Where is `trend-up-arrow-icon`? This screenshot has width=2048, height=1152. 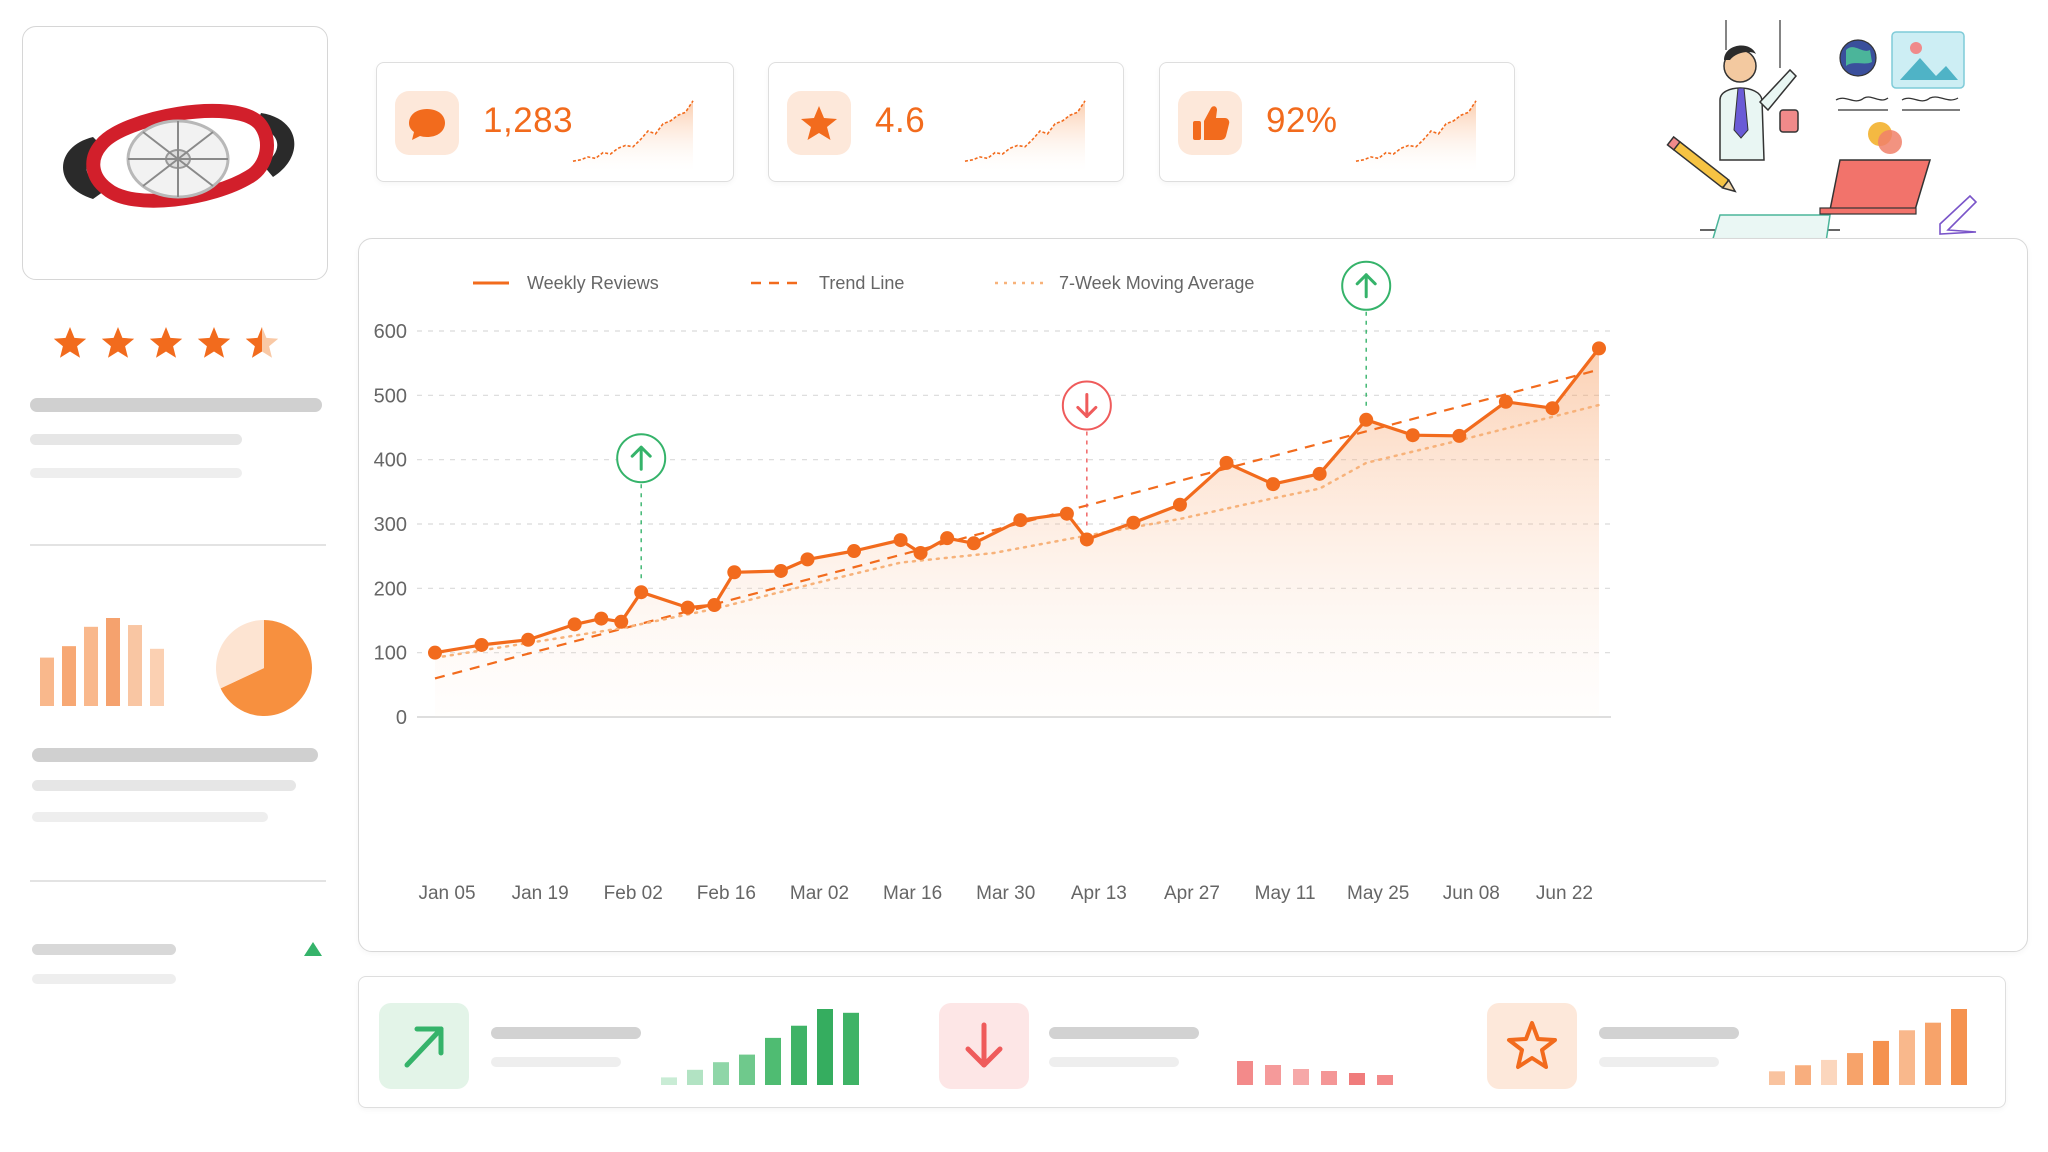
trend-up-arrow-icon is located at coordinates (424, 1047).